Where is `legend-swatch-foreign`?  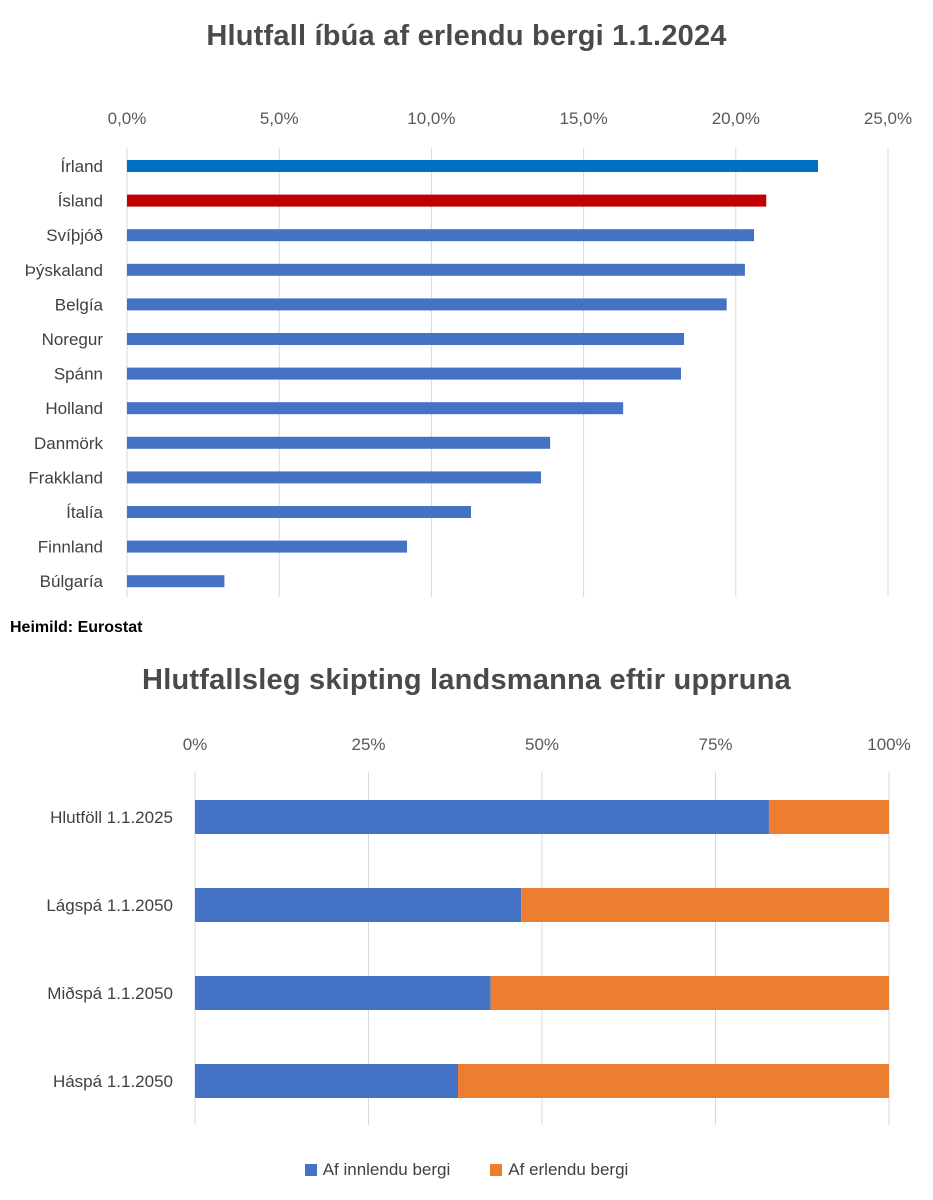 legend-swatch-foreign is located at coordinates (496, 1170).